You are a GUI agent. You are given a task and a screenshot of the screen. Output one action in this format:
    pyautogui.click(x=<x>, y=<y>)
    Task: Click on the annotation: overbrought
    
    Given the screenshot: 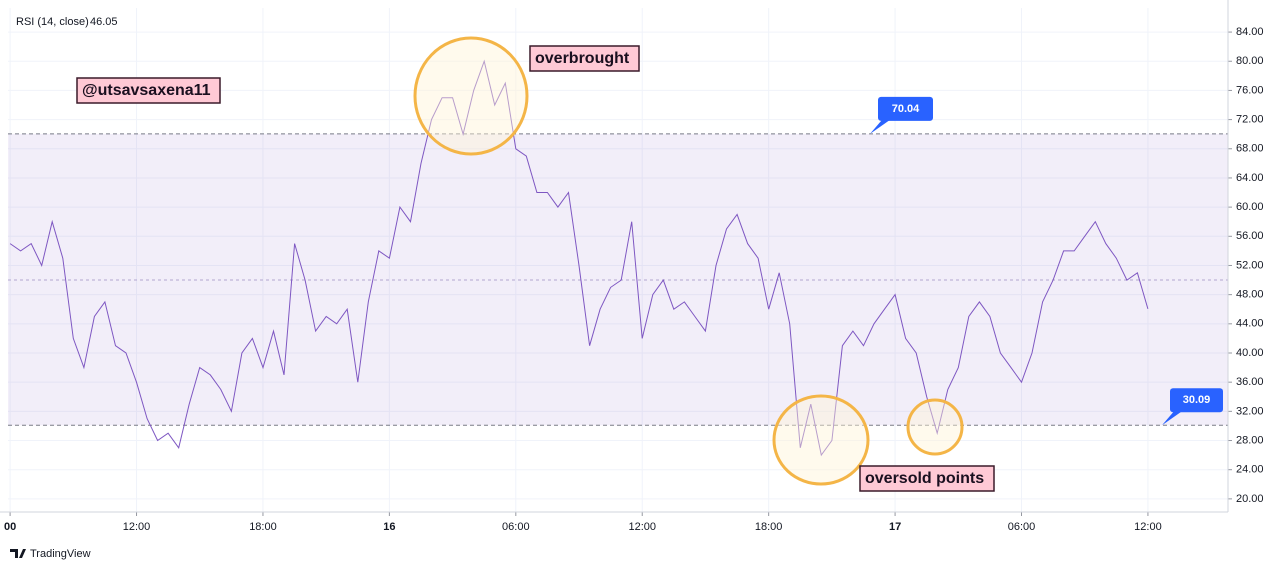 What is the action you would take?
    pyautogui.click(x=582, y=58)
    